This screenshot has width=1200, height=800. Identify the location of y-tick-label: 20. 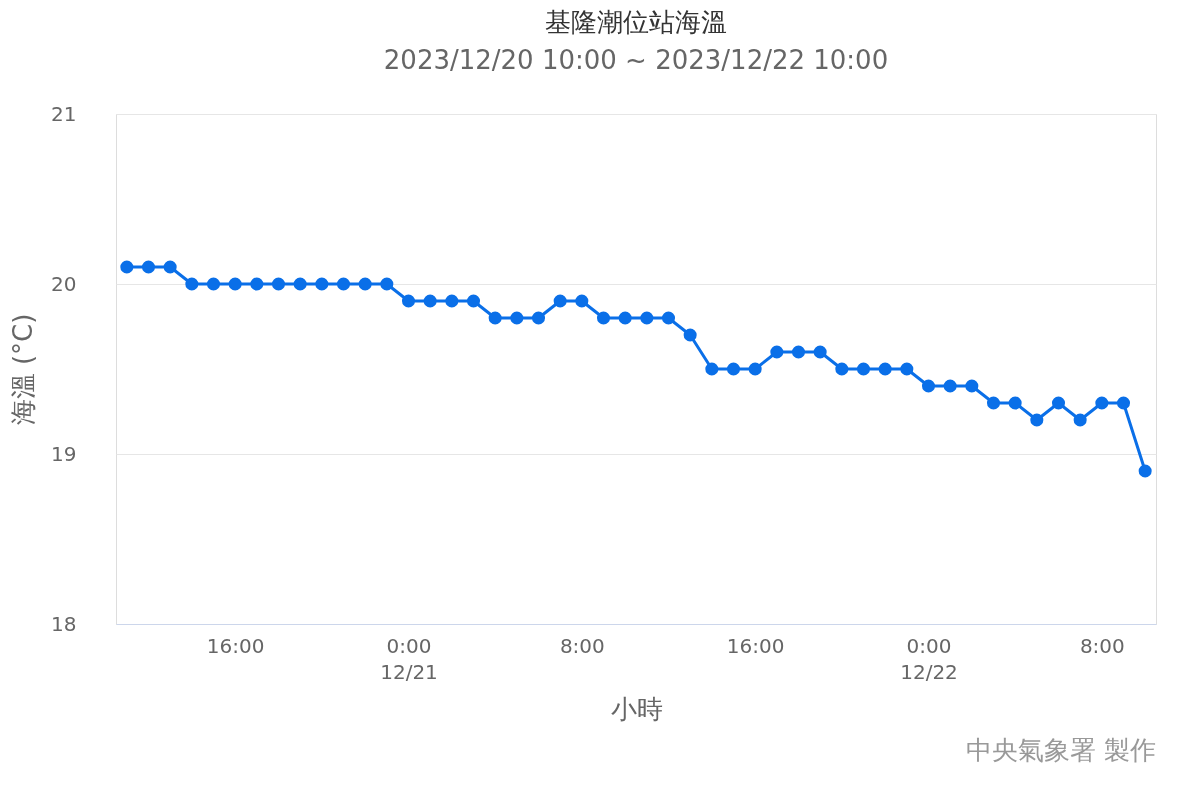
(64, 283).